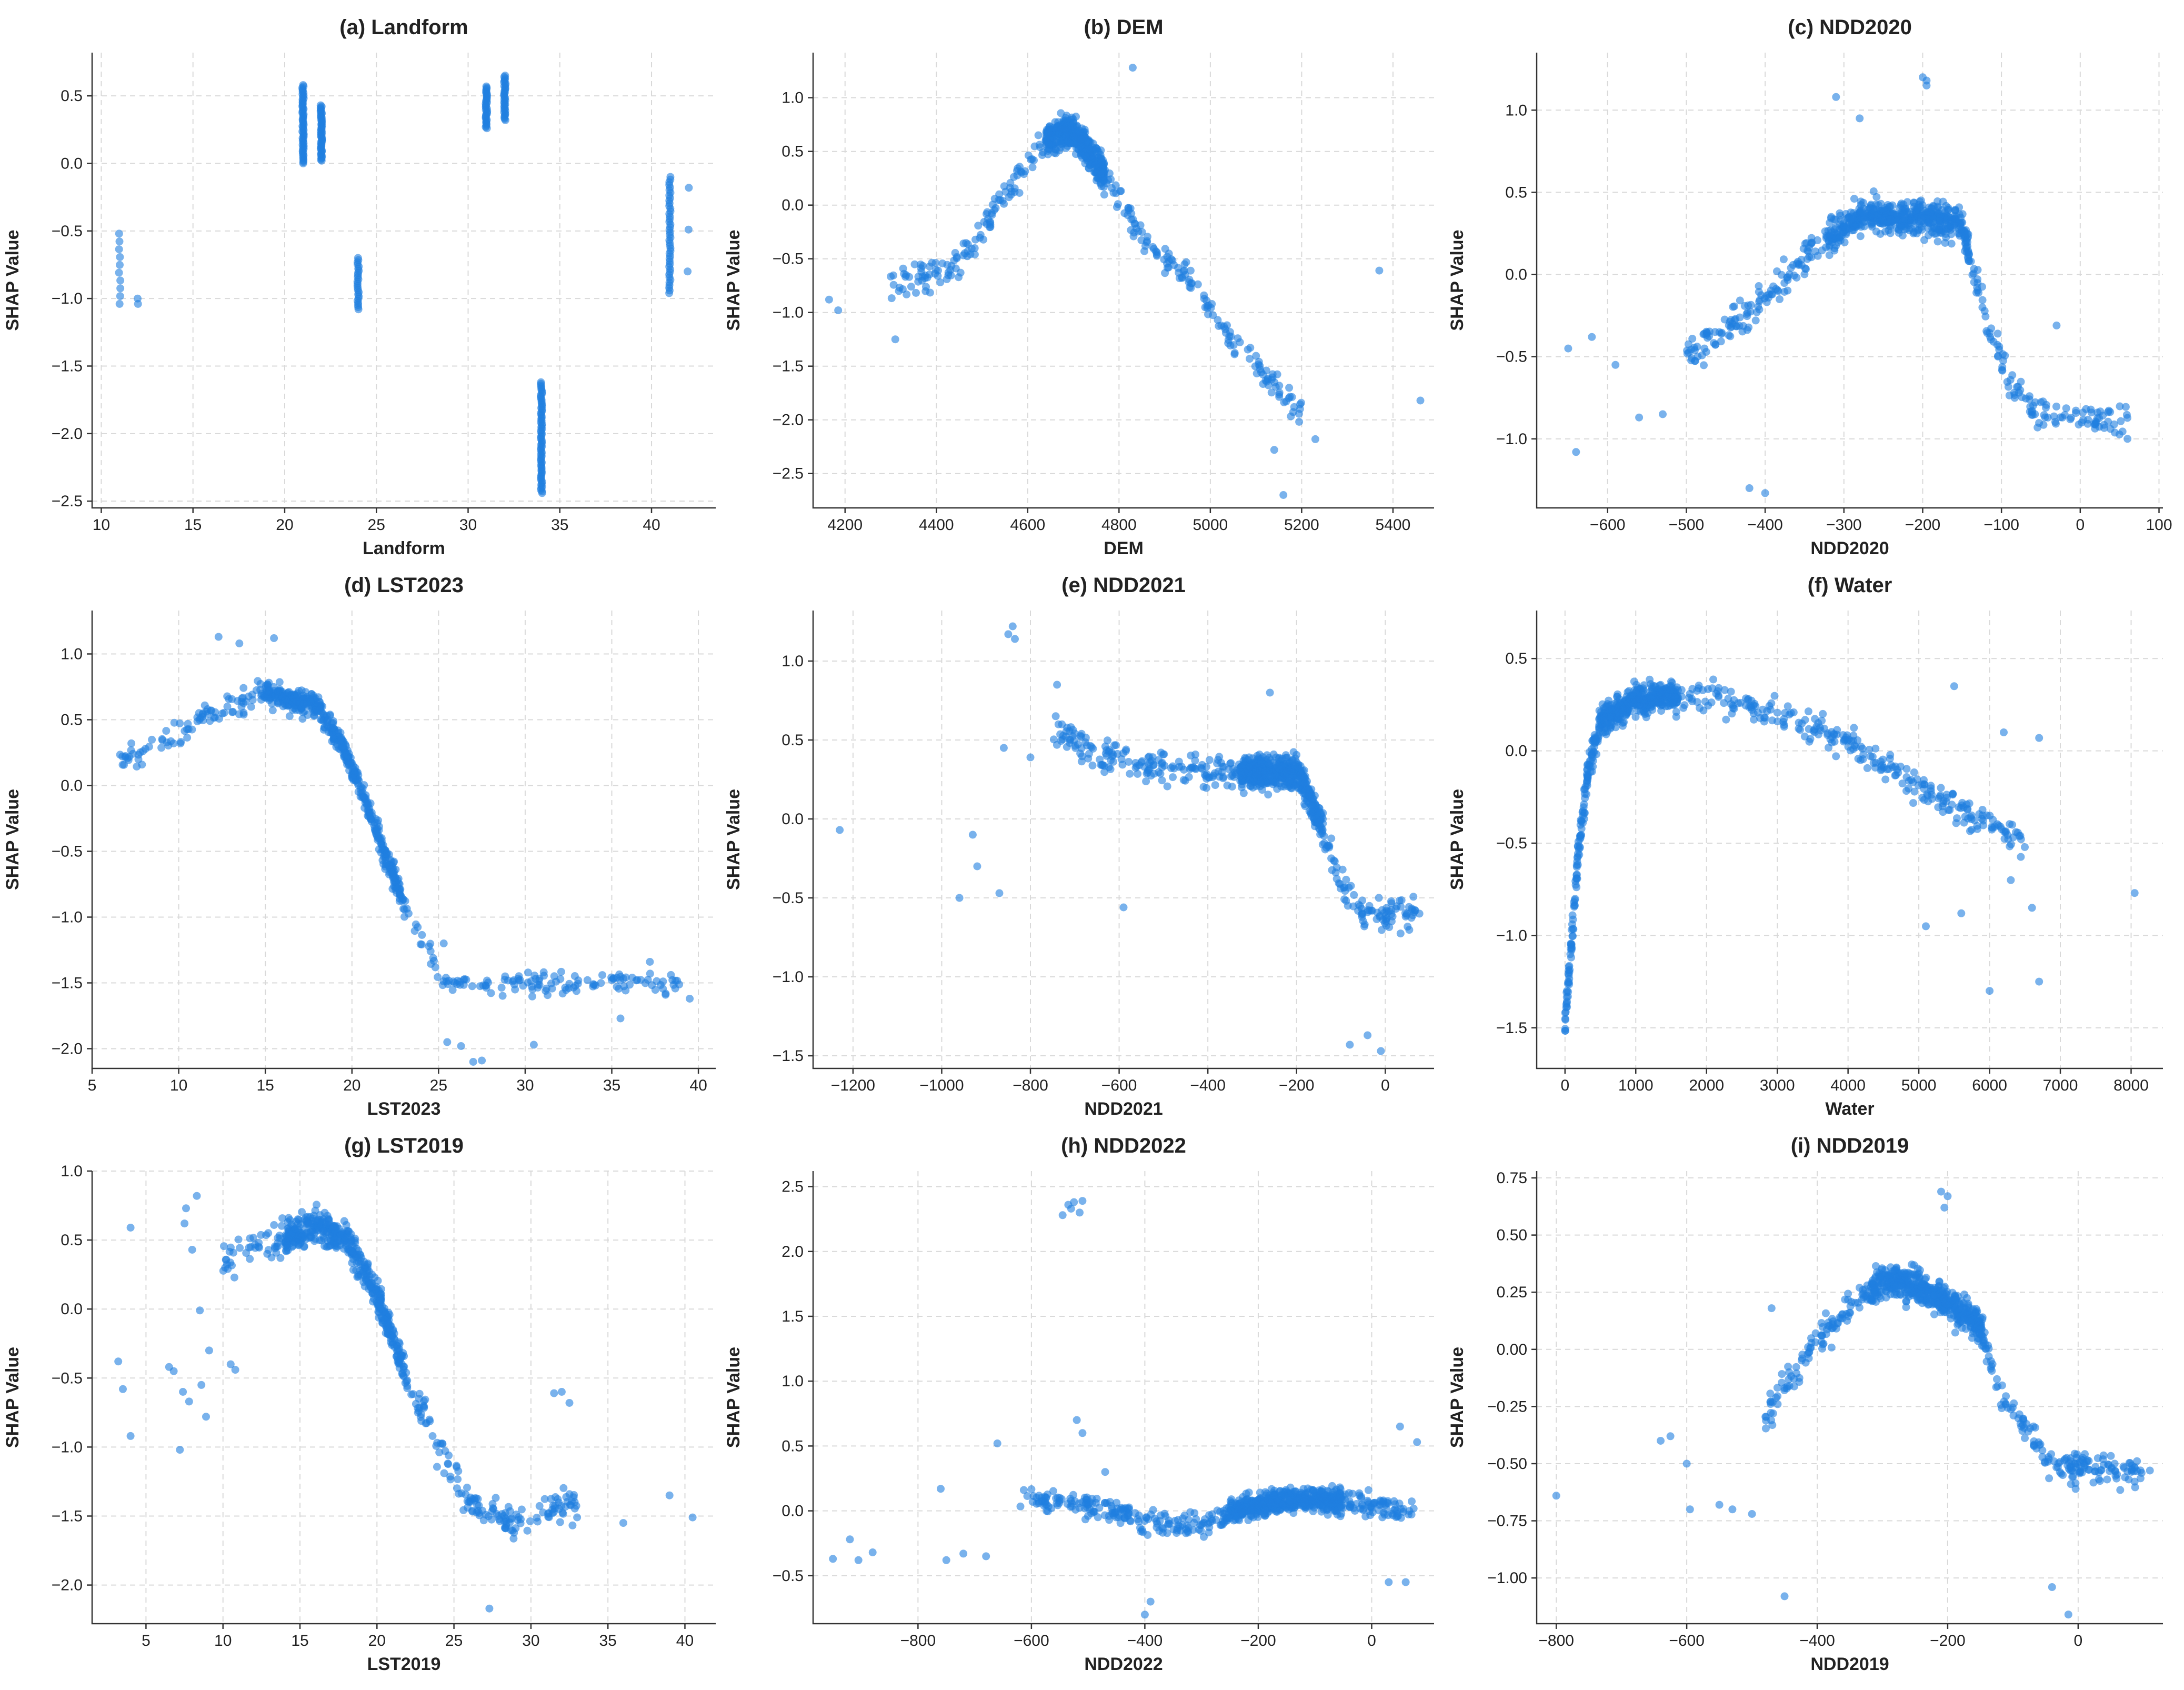  Describe the element at coordinates (2131, 1085) in the screenshot. I see `x-tick-label: 8000` at that location.